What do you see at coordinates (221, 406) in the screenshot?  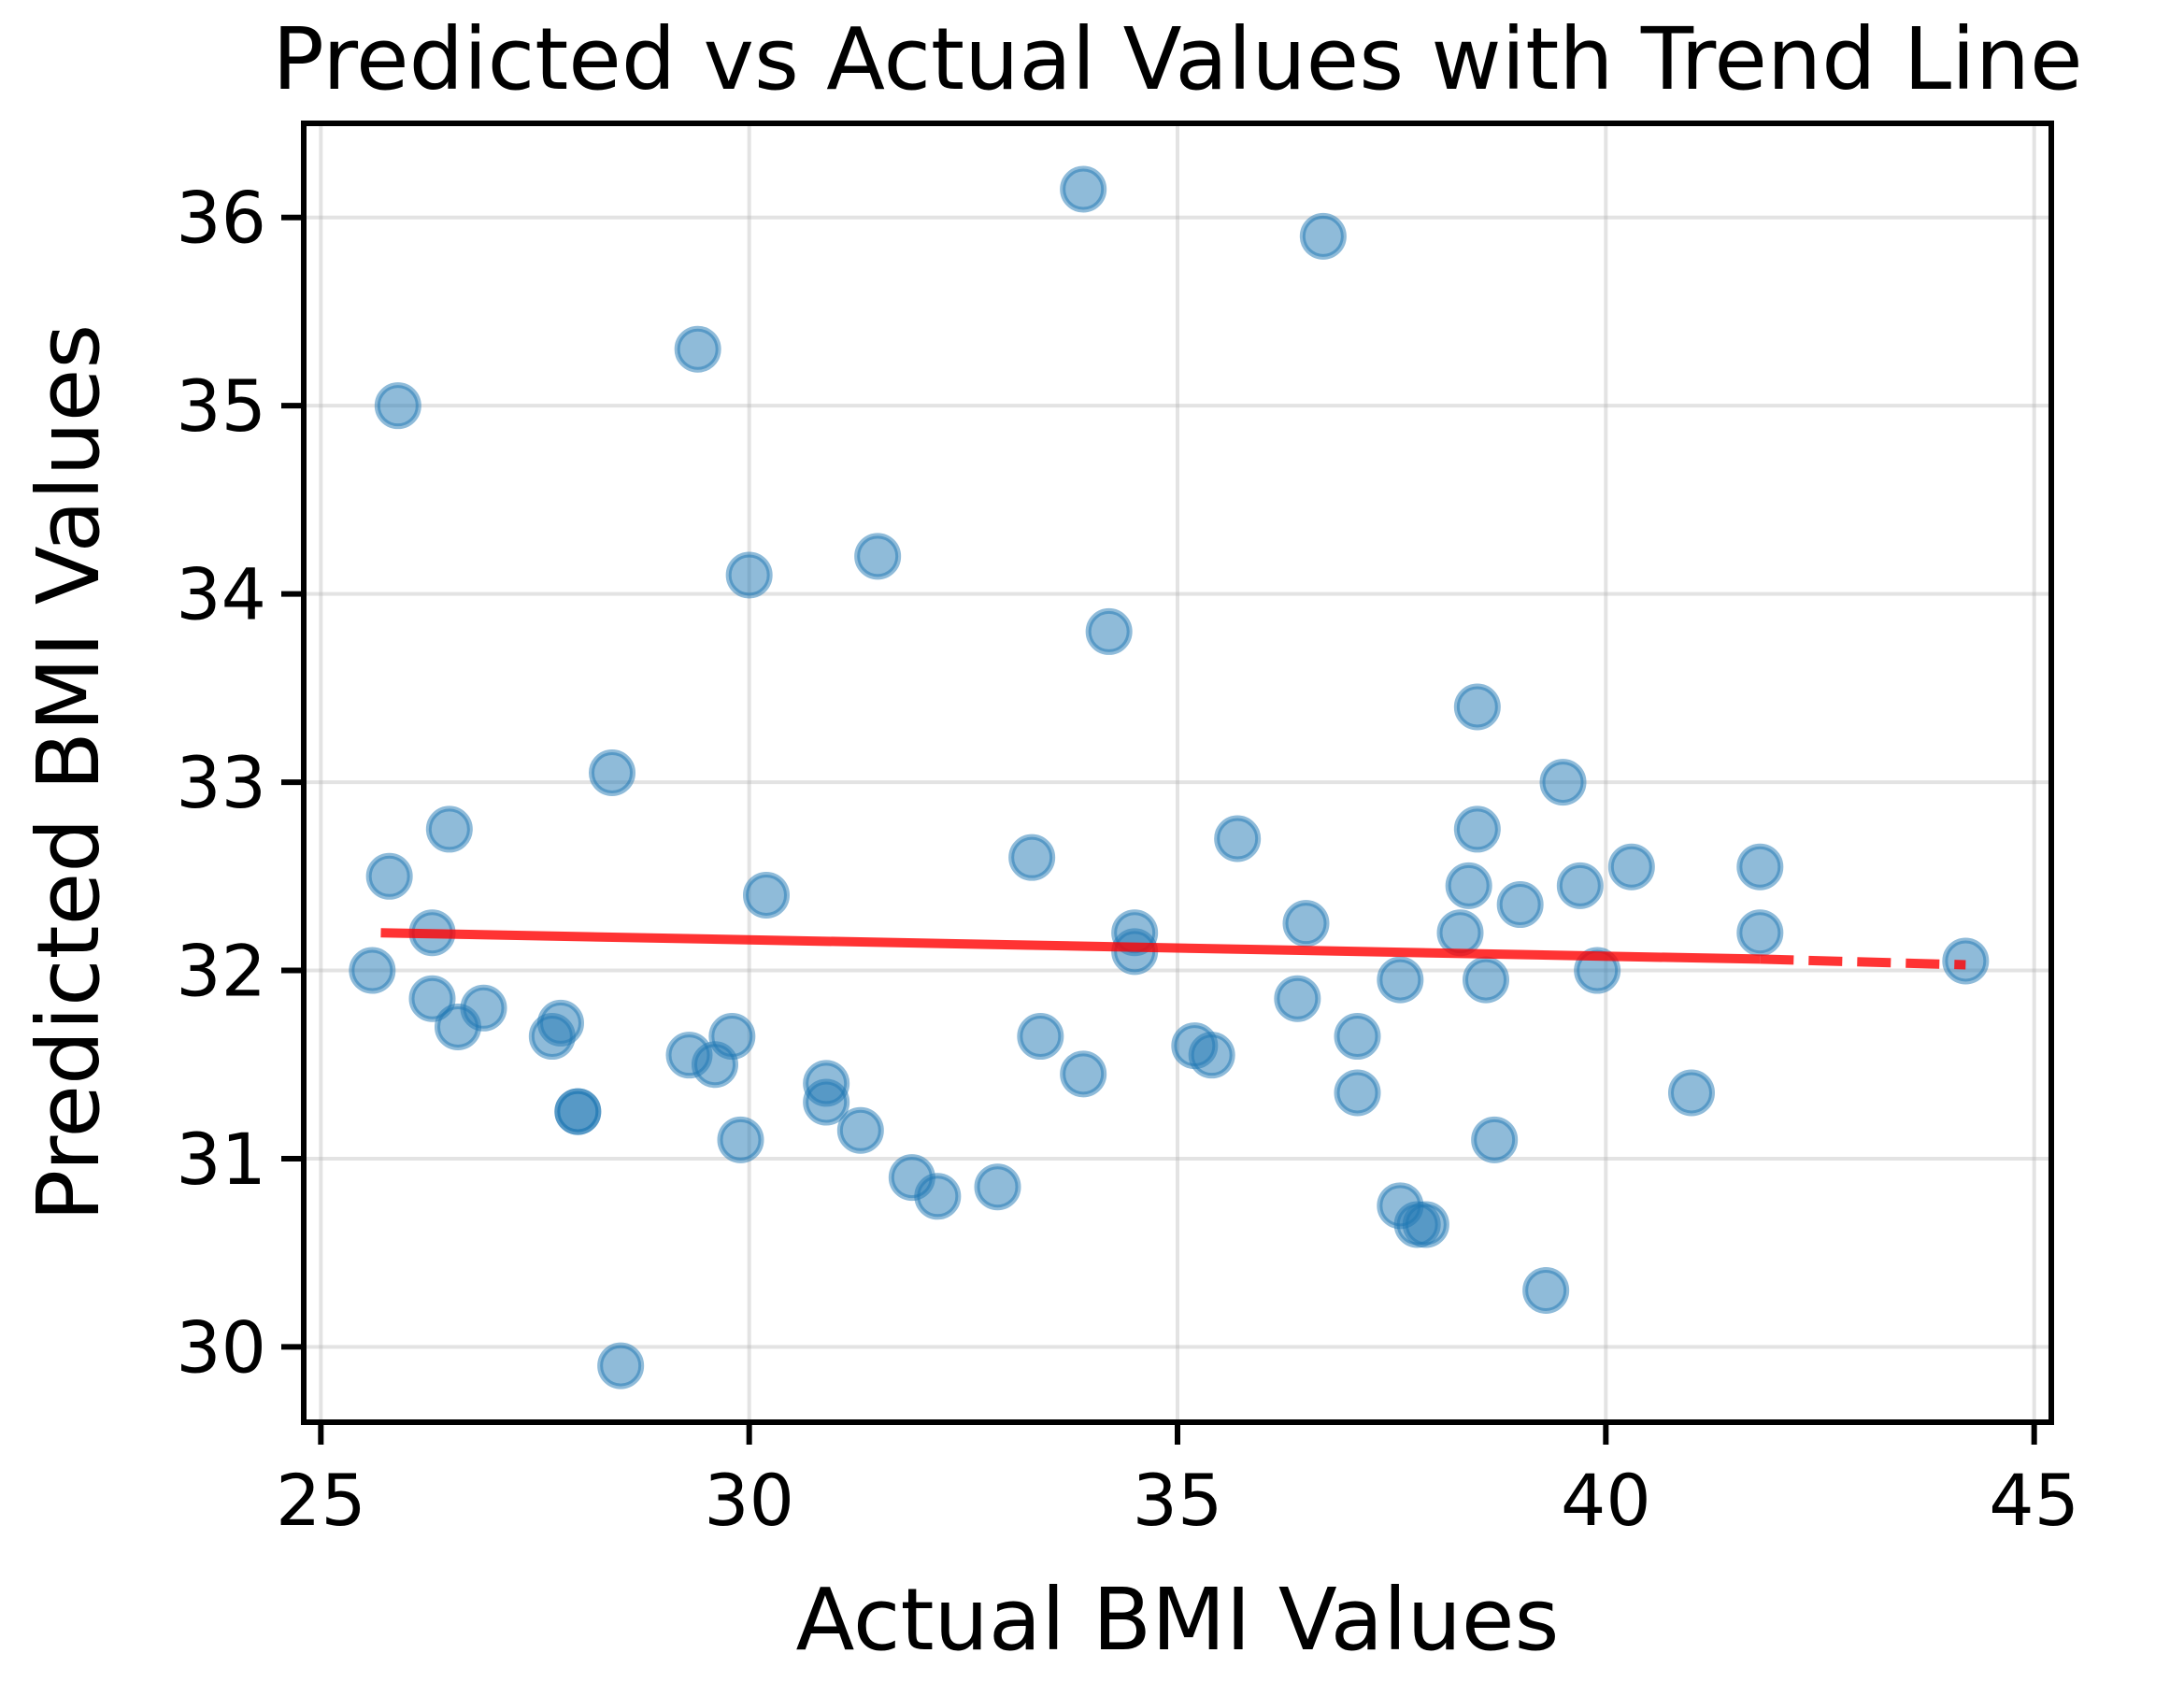 I see `y-tick-label: 35` at bounding box center [221, 406].